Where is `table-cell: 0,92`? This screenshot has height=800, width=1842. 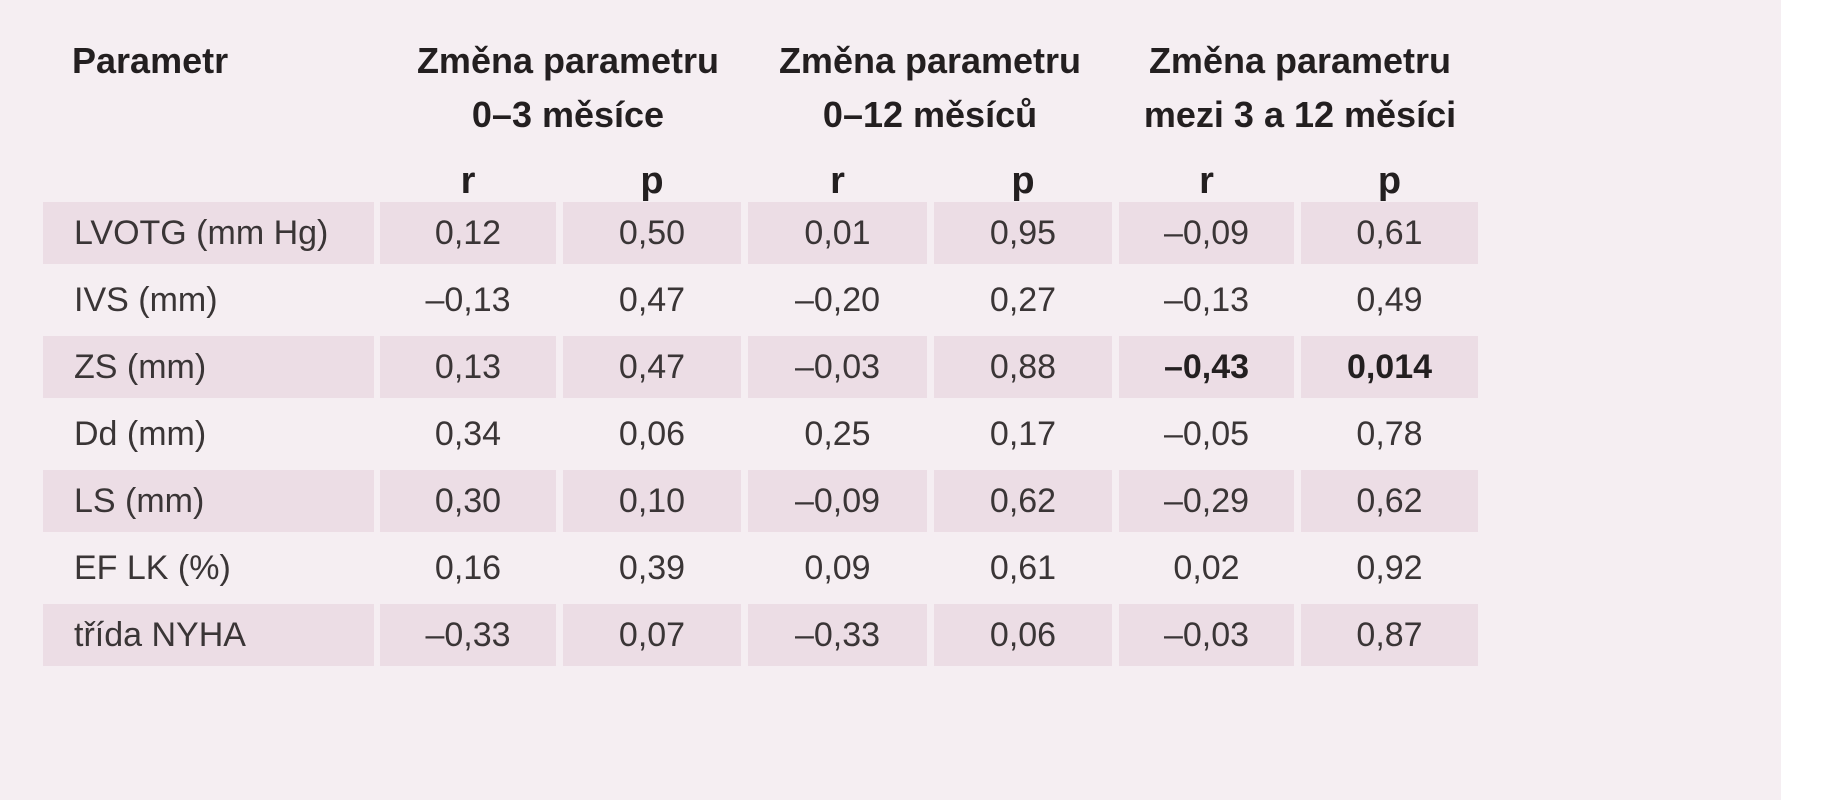 table-cell: 0,92 is located at coordinates (1389, 568).